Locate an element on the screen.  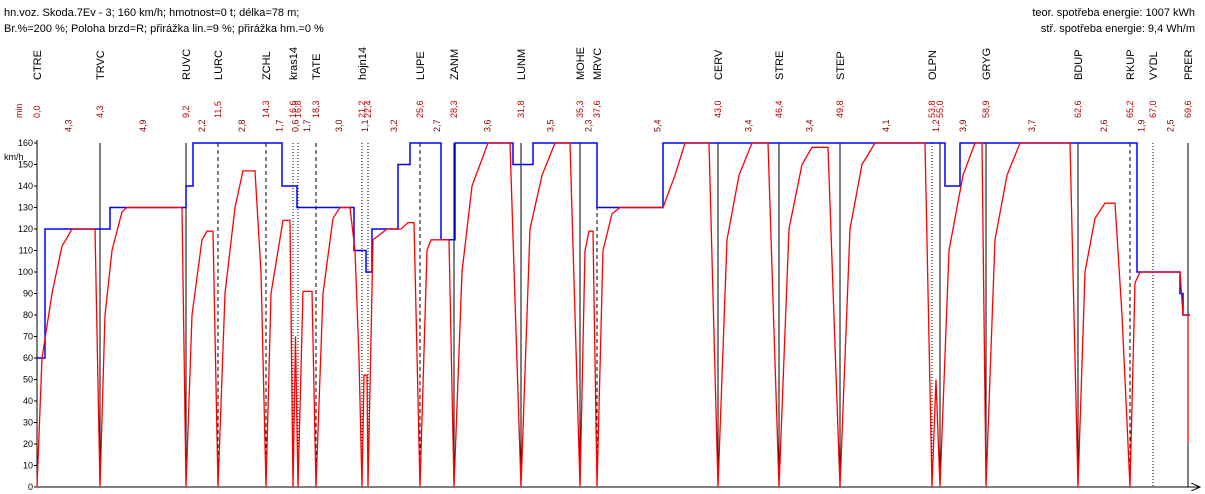
station-time: 16,8 is located at coordinates (298, 109).